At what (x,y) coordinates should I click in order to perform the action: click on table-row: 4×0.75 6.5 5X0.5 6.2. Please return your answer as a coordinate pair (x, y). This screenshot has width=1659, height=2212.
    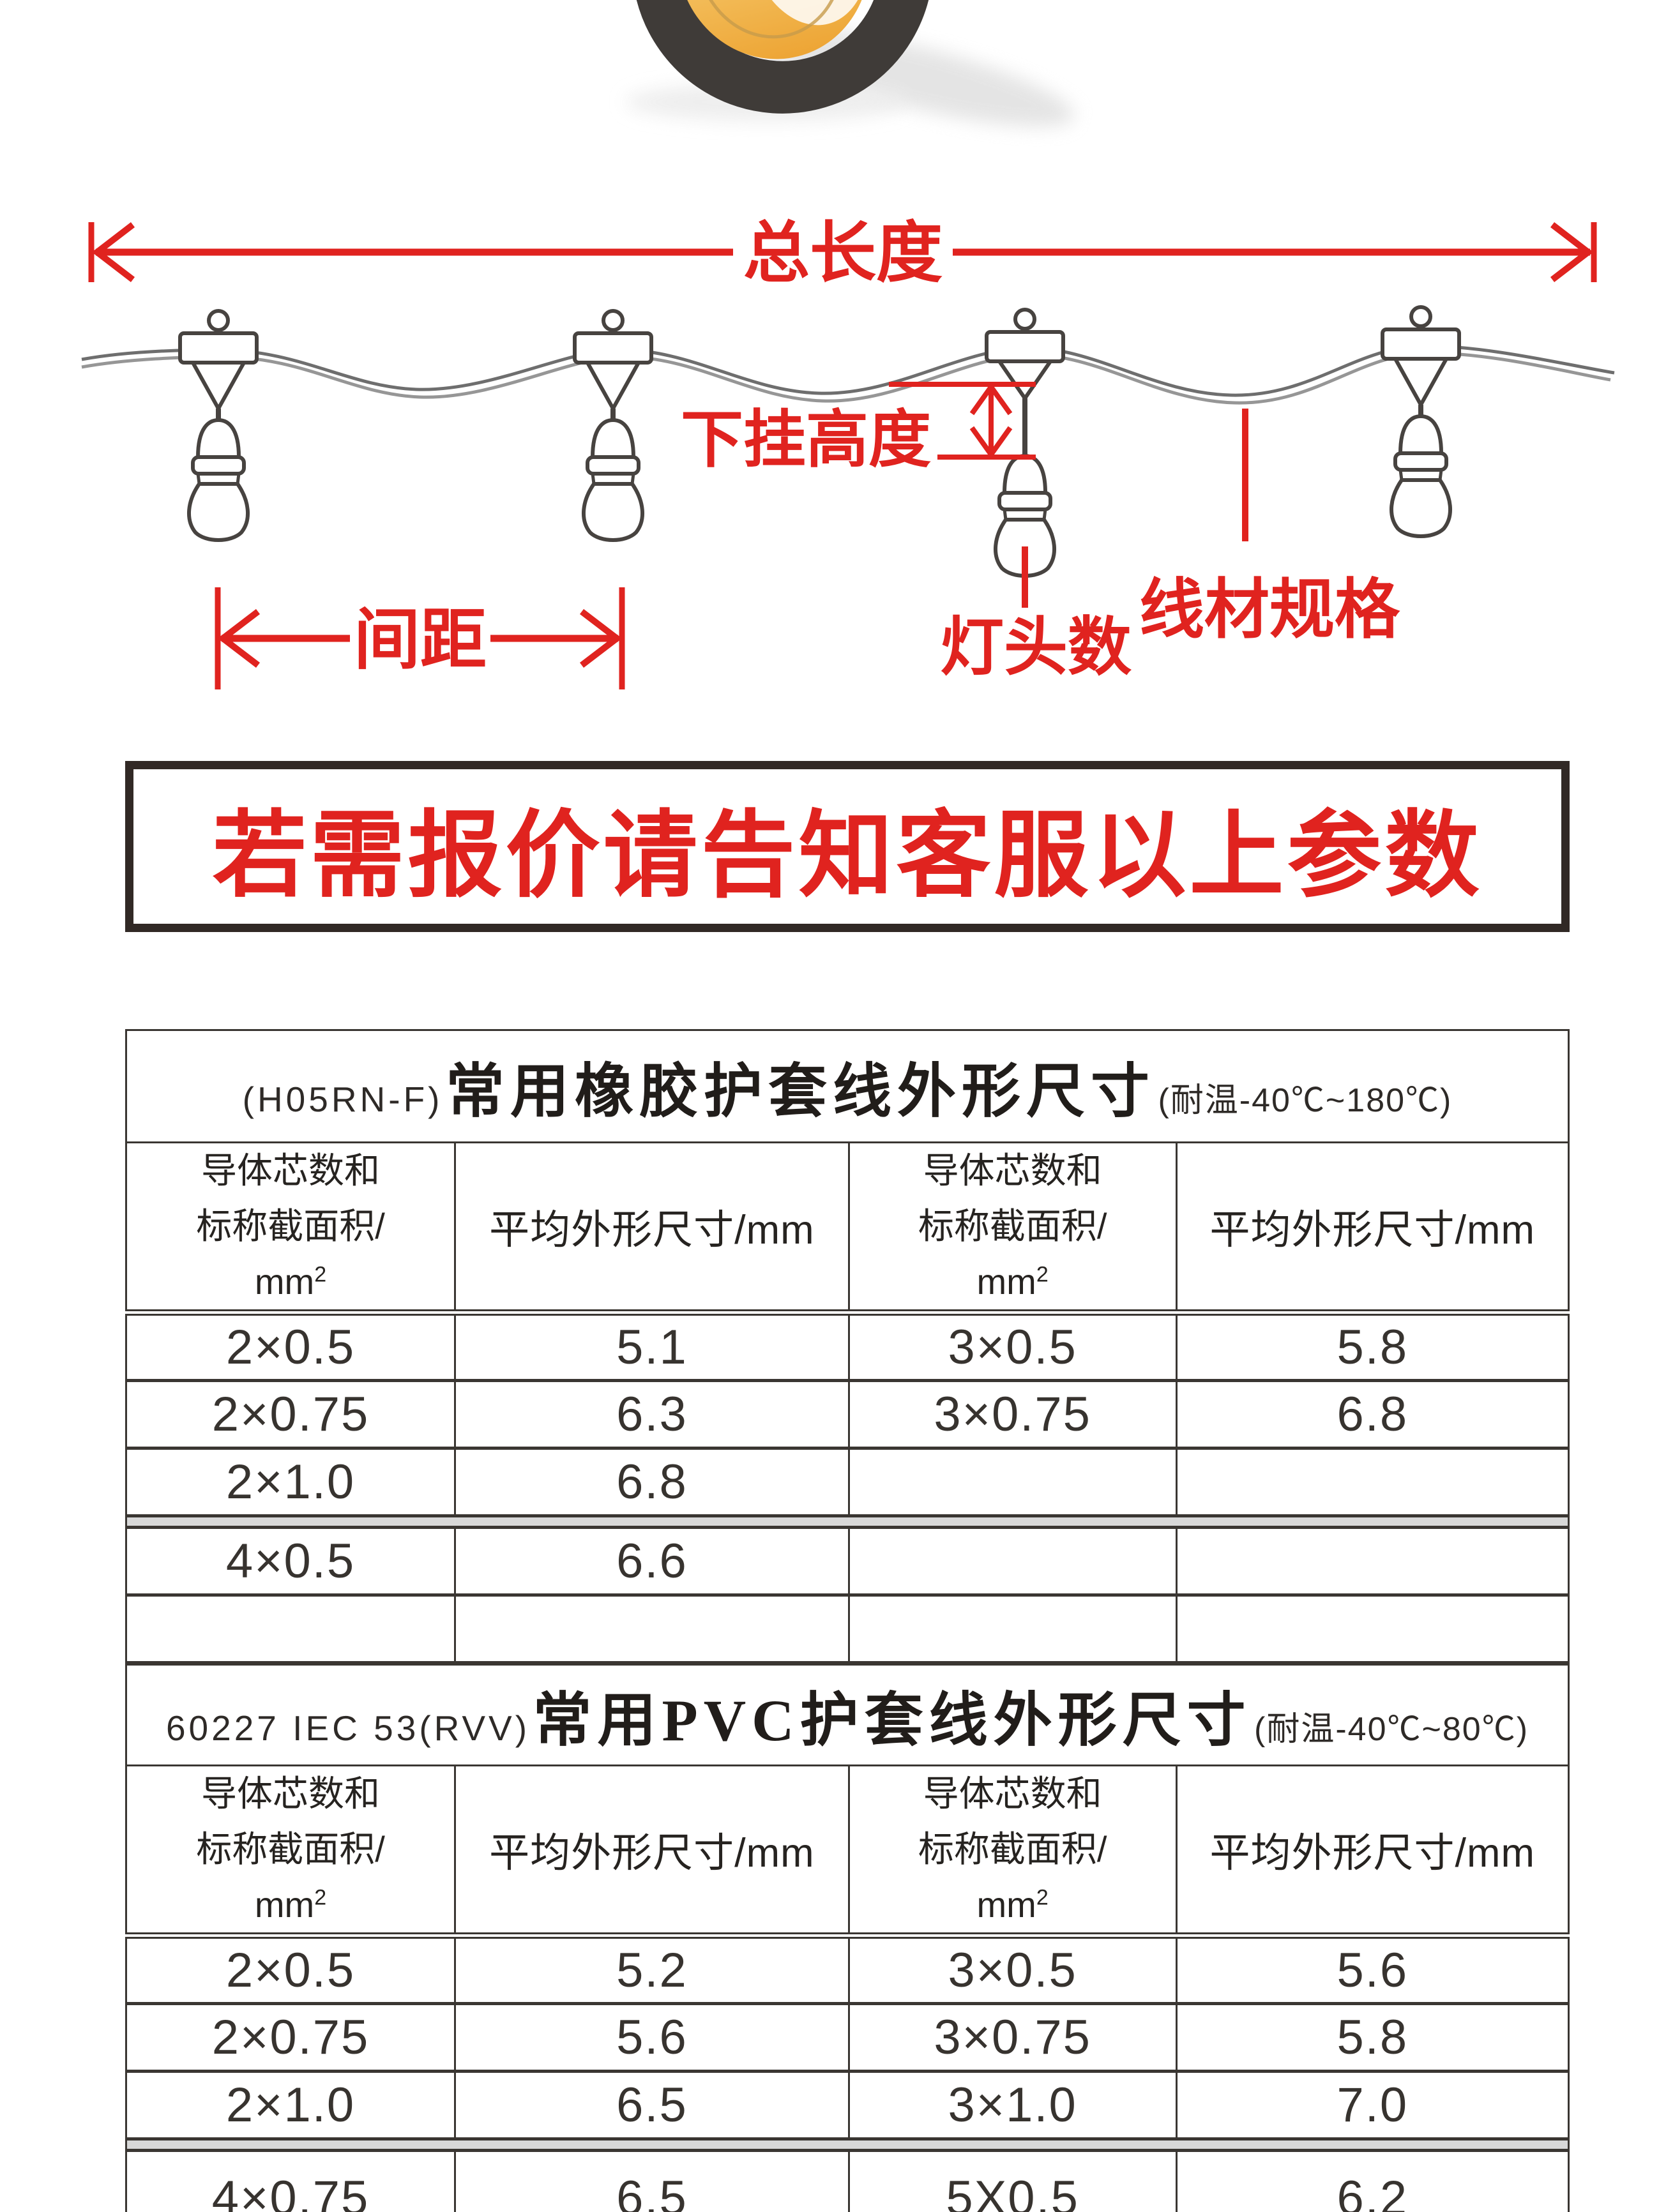
    Looking at the image, I should click on (848, 2180).